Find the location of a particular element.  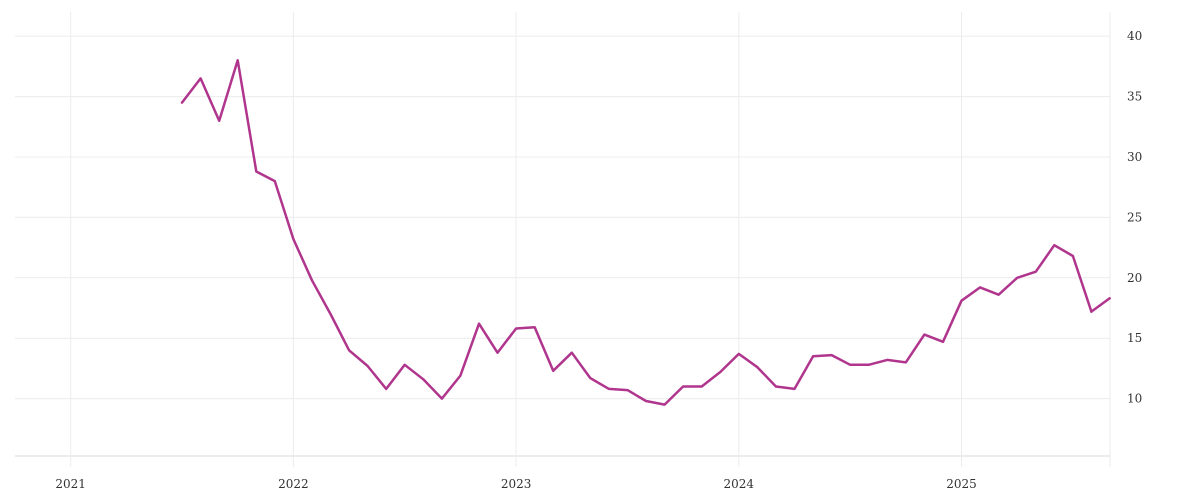

x-tick-label-2025: 2025 is located at coordinates (961, 484).